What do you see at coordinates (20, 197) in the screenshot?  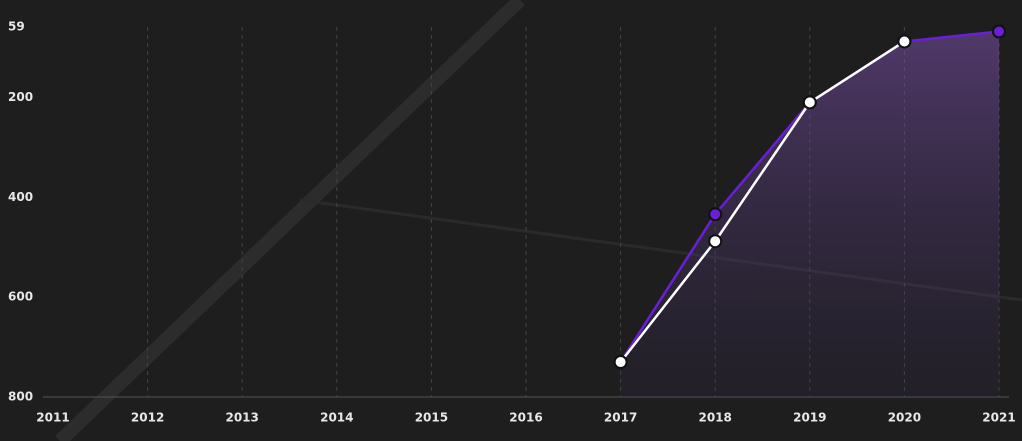 I see `y-tick-label: 400` at bounding box center [20, 197].